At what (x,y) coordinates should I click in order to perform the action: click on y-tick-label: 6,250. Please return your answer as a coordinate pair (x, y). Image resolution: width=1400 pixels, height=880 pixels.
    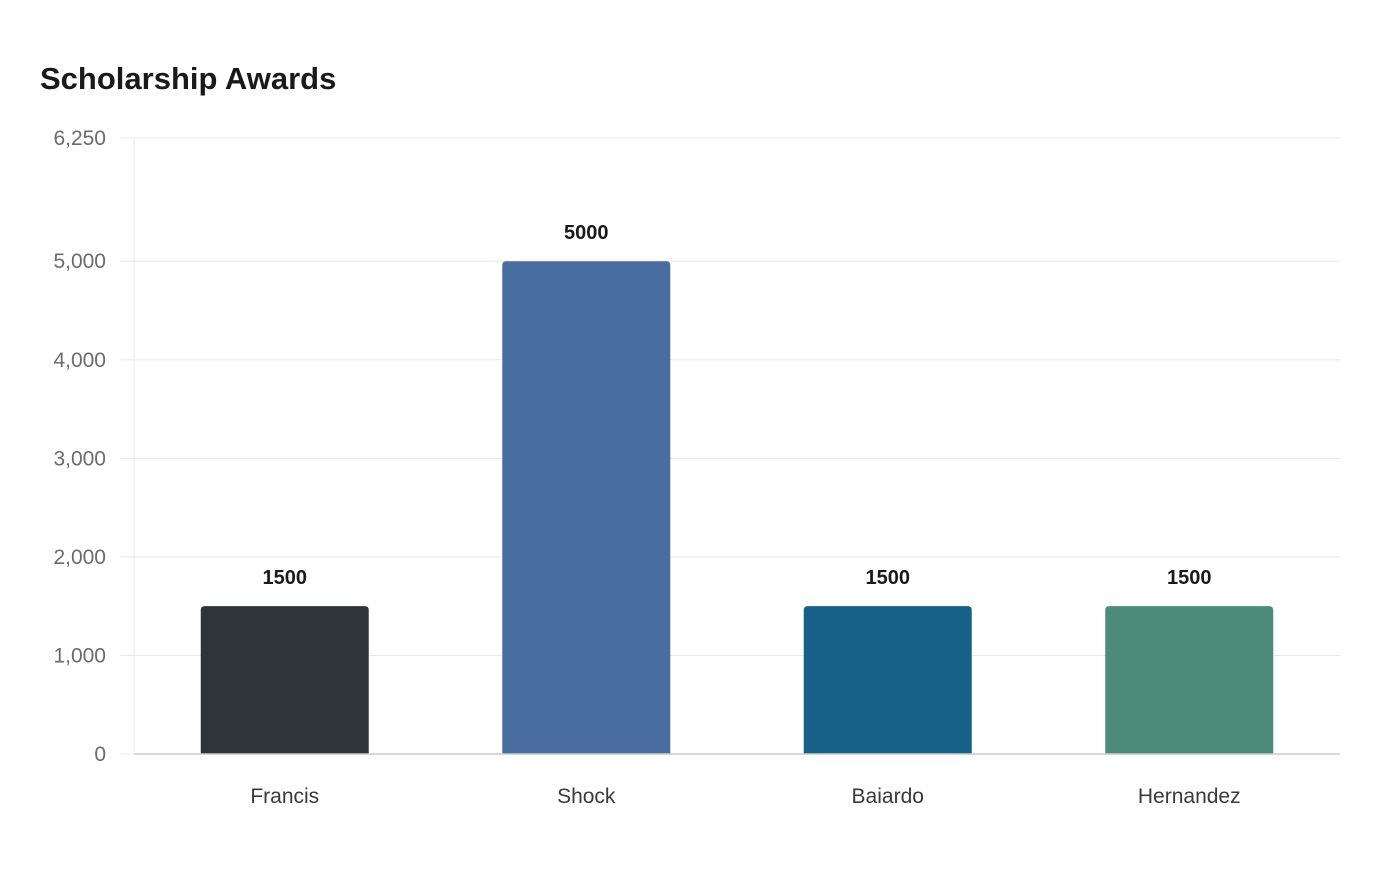
    Looking at the image, I should click on (79, 138).